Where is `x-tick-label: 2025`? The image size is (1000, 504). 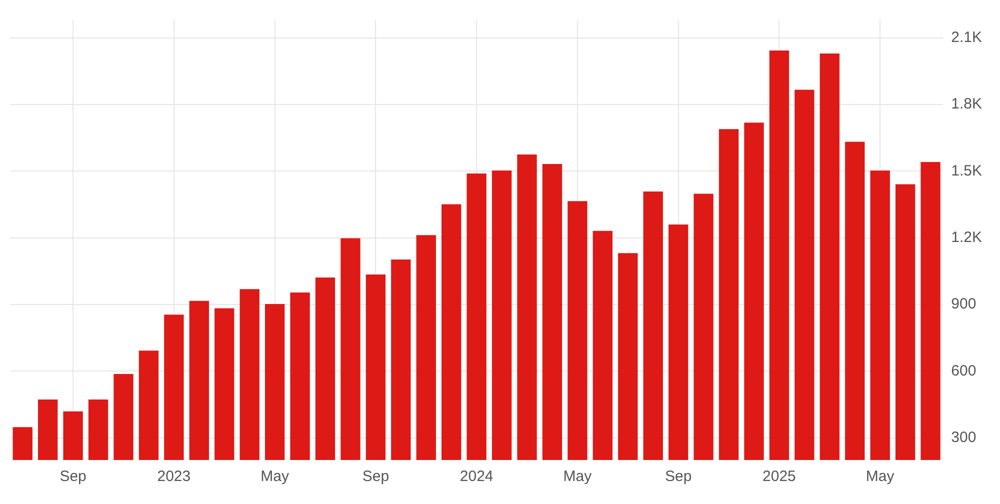
x-tick-label: 2025 is located at coordinates (779, 477).